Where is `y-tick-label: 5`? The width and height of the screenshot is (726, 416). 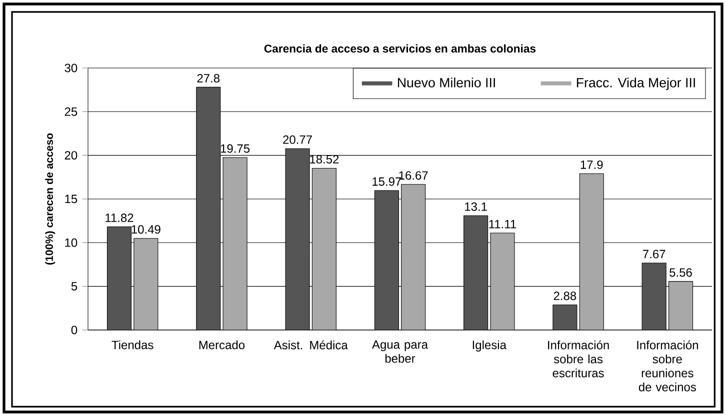 y-tick-label: 5 is located at coordinates (74, 286).